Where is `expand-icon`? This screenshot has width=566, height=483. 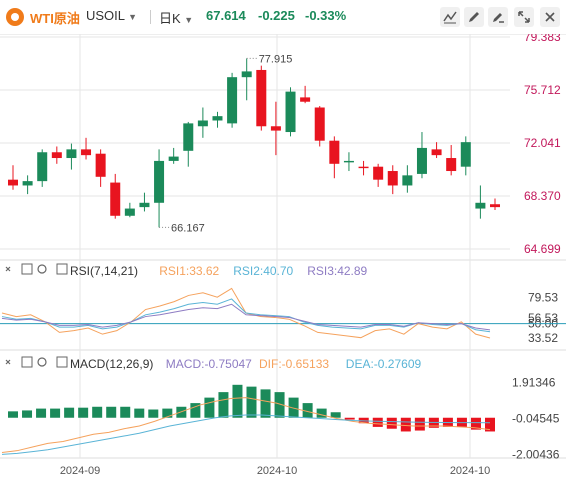
expand-icon is located at coordinates (524, 17).